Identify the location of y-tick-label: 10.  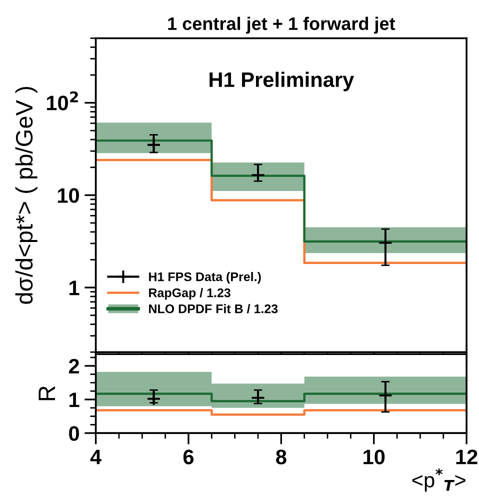
(68, 195).